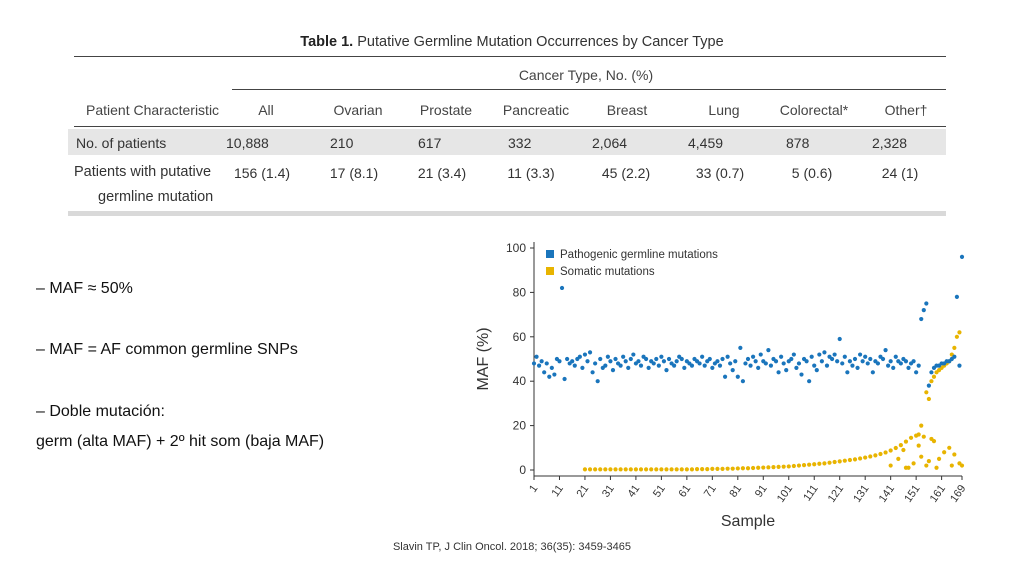  What do you see at coordinates (507, 142) in the screenshot?
I see `table-row` at bounding box center [507, 142].